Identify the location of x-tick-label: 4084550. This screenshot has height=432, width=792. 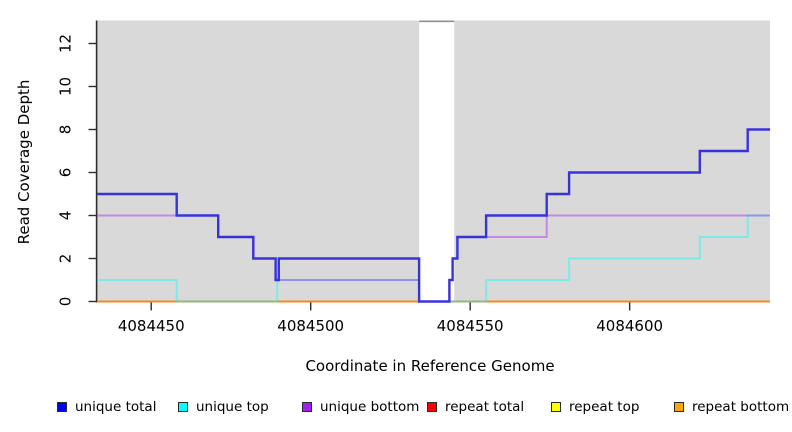
(470, 326).